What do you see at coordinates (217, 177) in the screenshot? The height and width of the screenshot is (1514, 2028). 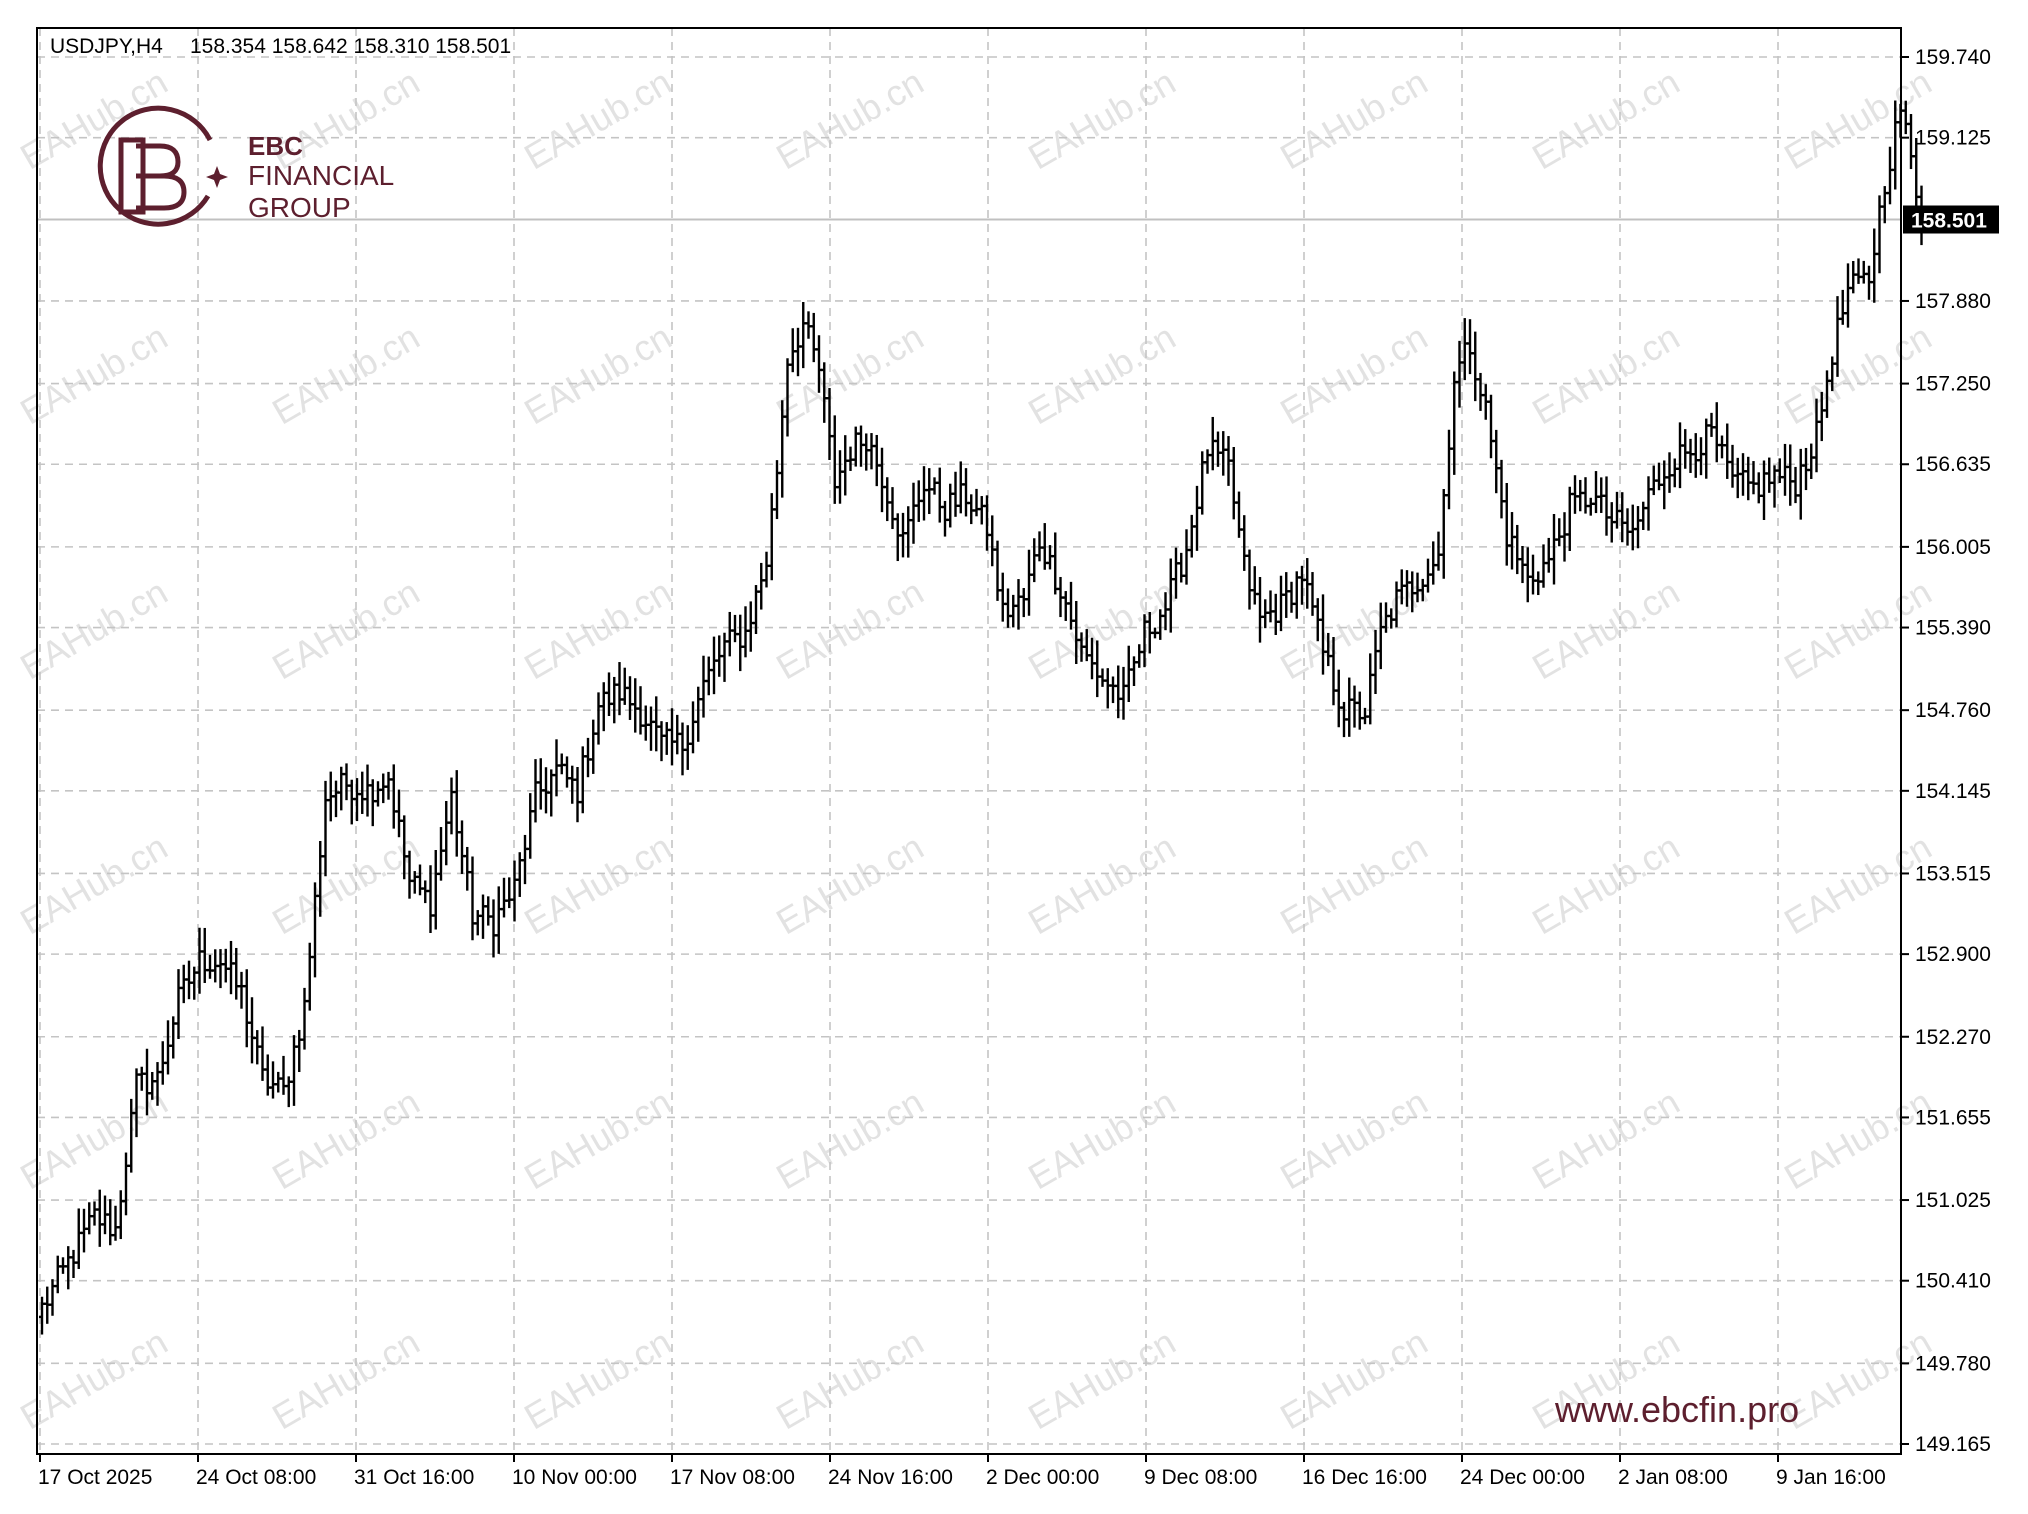 I see `logo-sparkle-icon` at bounding box center [217, 177].